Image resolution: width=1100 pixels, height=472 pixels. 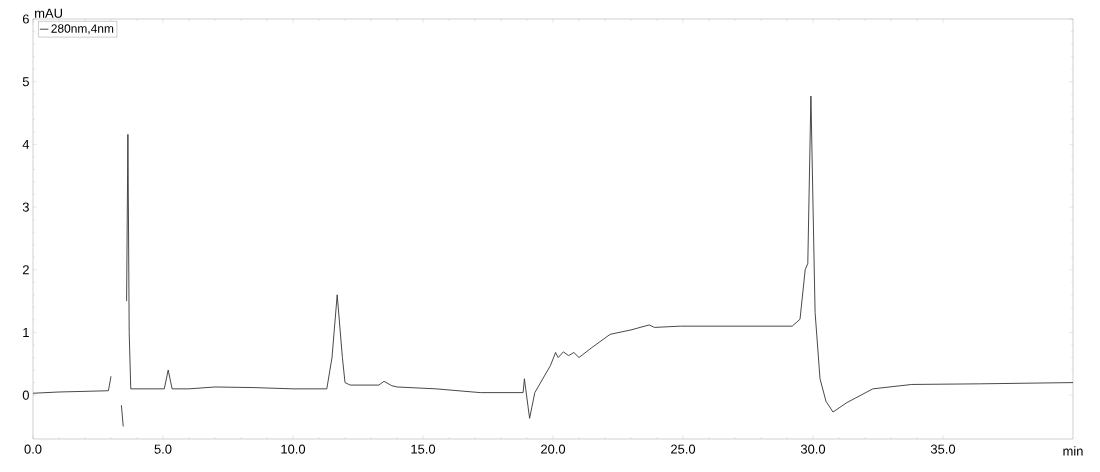 What do you see at coordinates (25, 395) in the screenshot?
I see `y-tick-label: 0` at bounding box center [25, 395].